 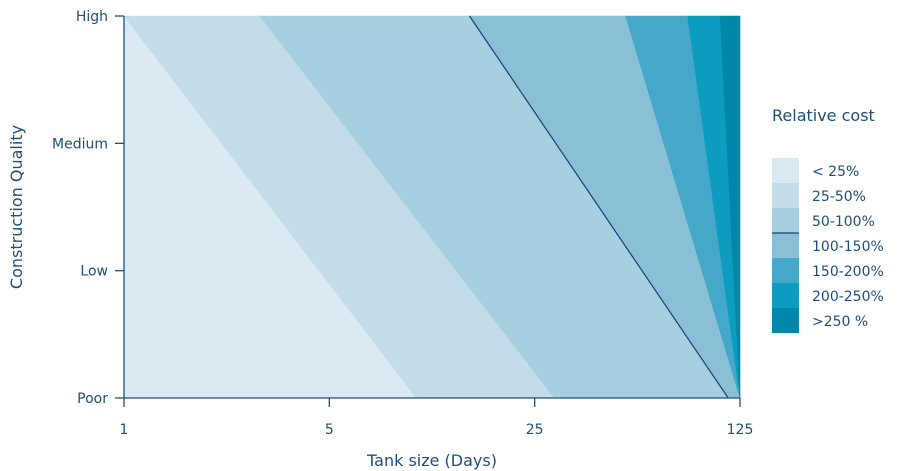 I want to click on y-tick-label: Medium, so click(x=80, y=144).